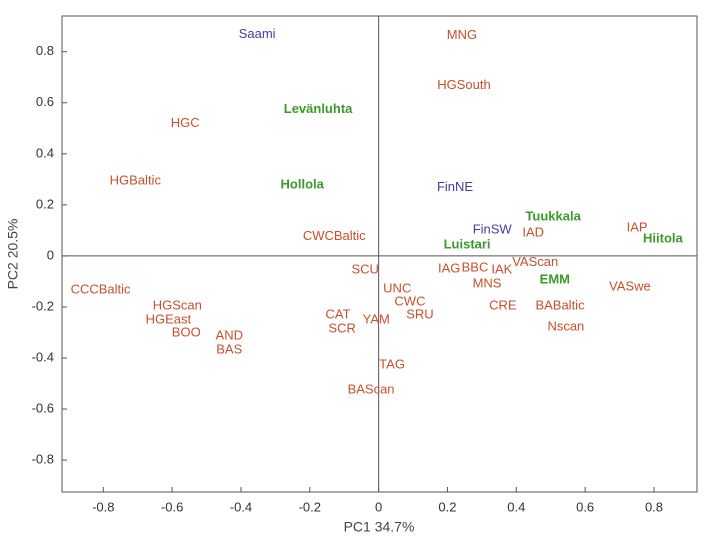  Describe the element at coordinates (229, 349) in the screenshot. I see `point-label: BAS` at that location.